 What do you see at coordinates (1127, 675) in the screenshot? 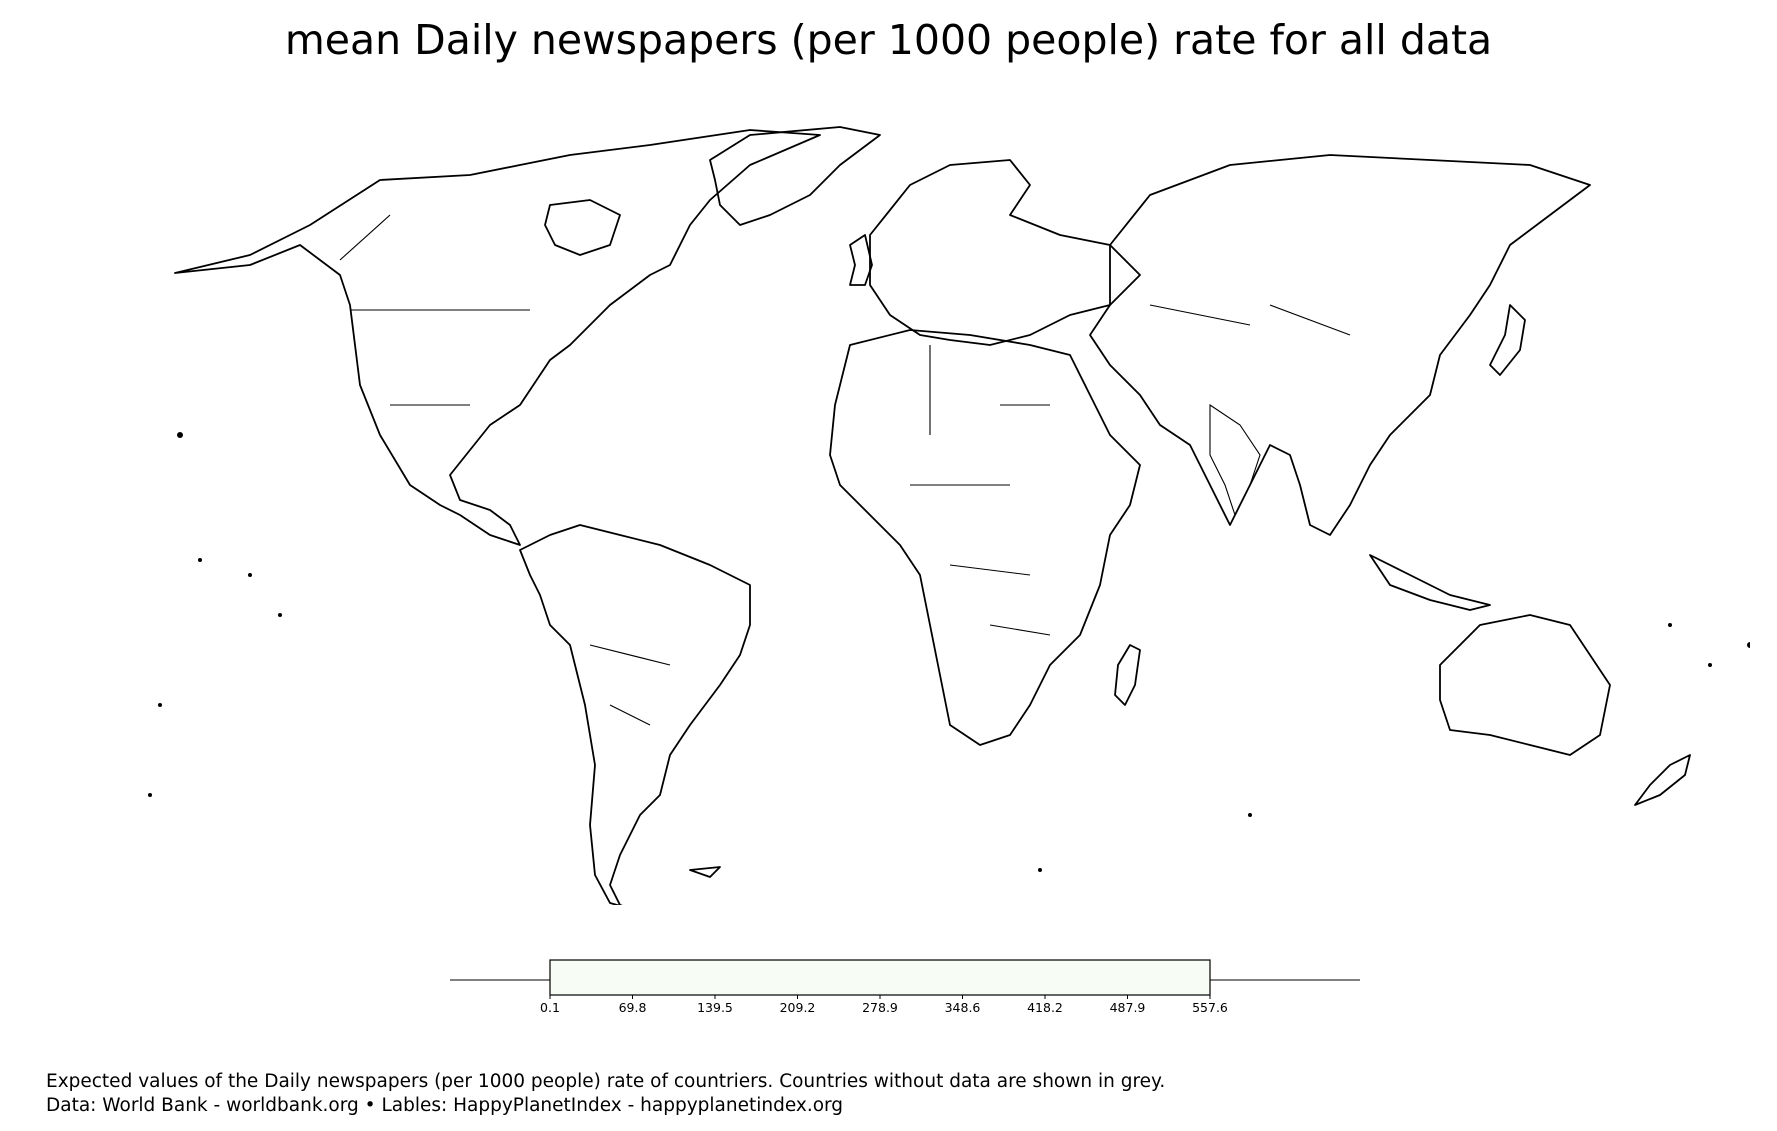
I see `madagascar-outline` at bounding box center [1127, 675].